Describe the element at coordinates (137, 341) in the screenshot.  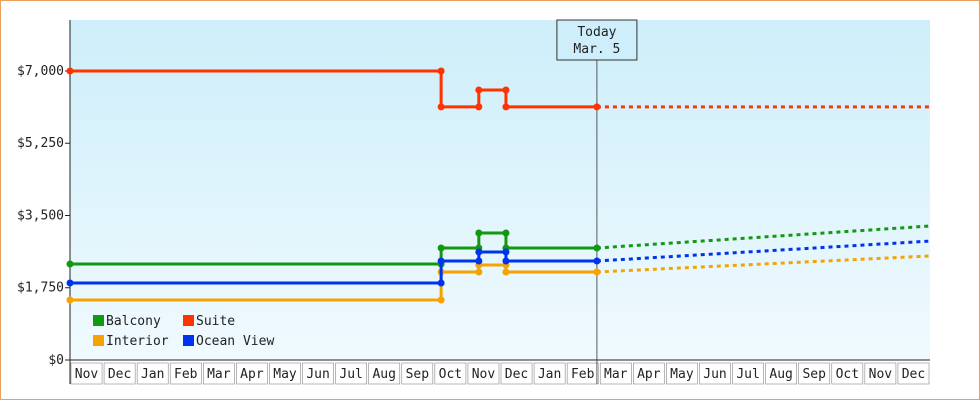
I see `legend-label: Interior` at that location.